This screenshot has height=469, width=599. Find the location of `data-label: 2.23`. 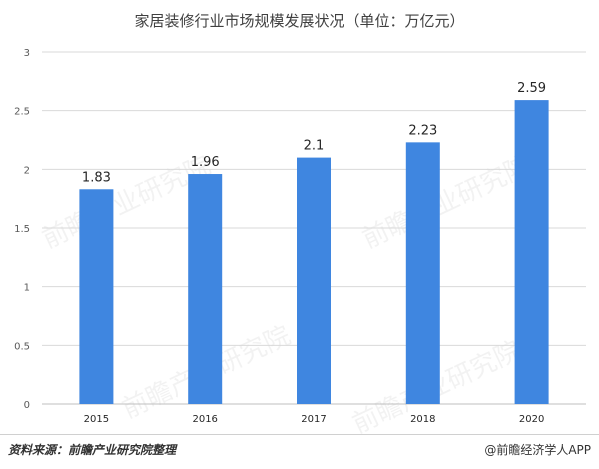

data-label: 2.23 is located at coordinates (422, 130).